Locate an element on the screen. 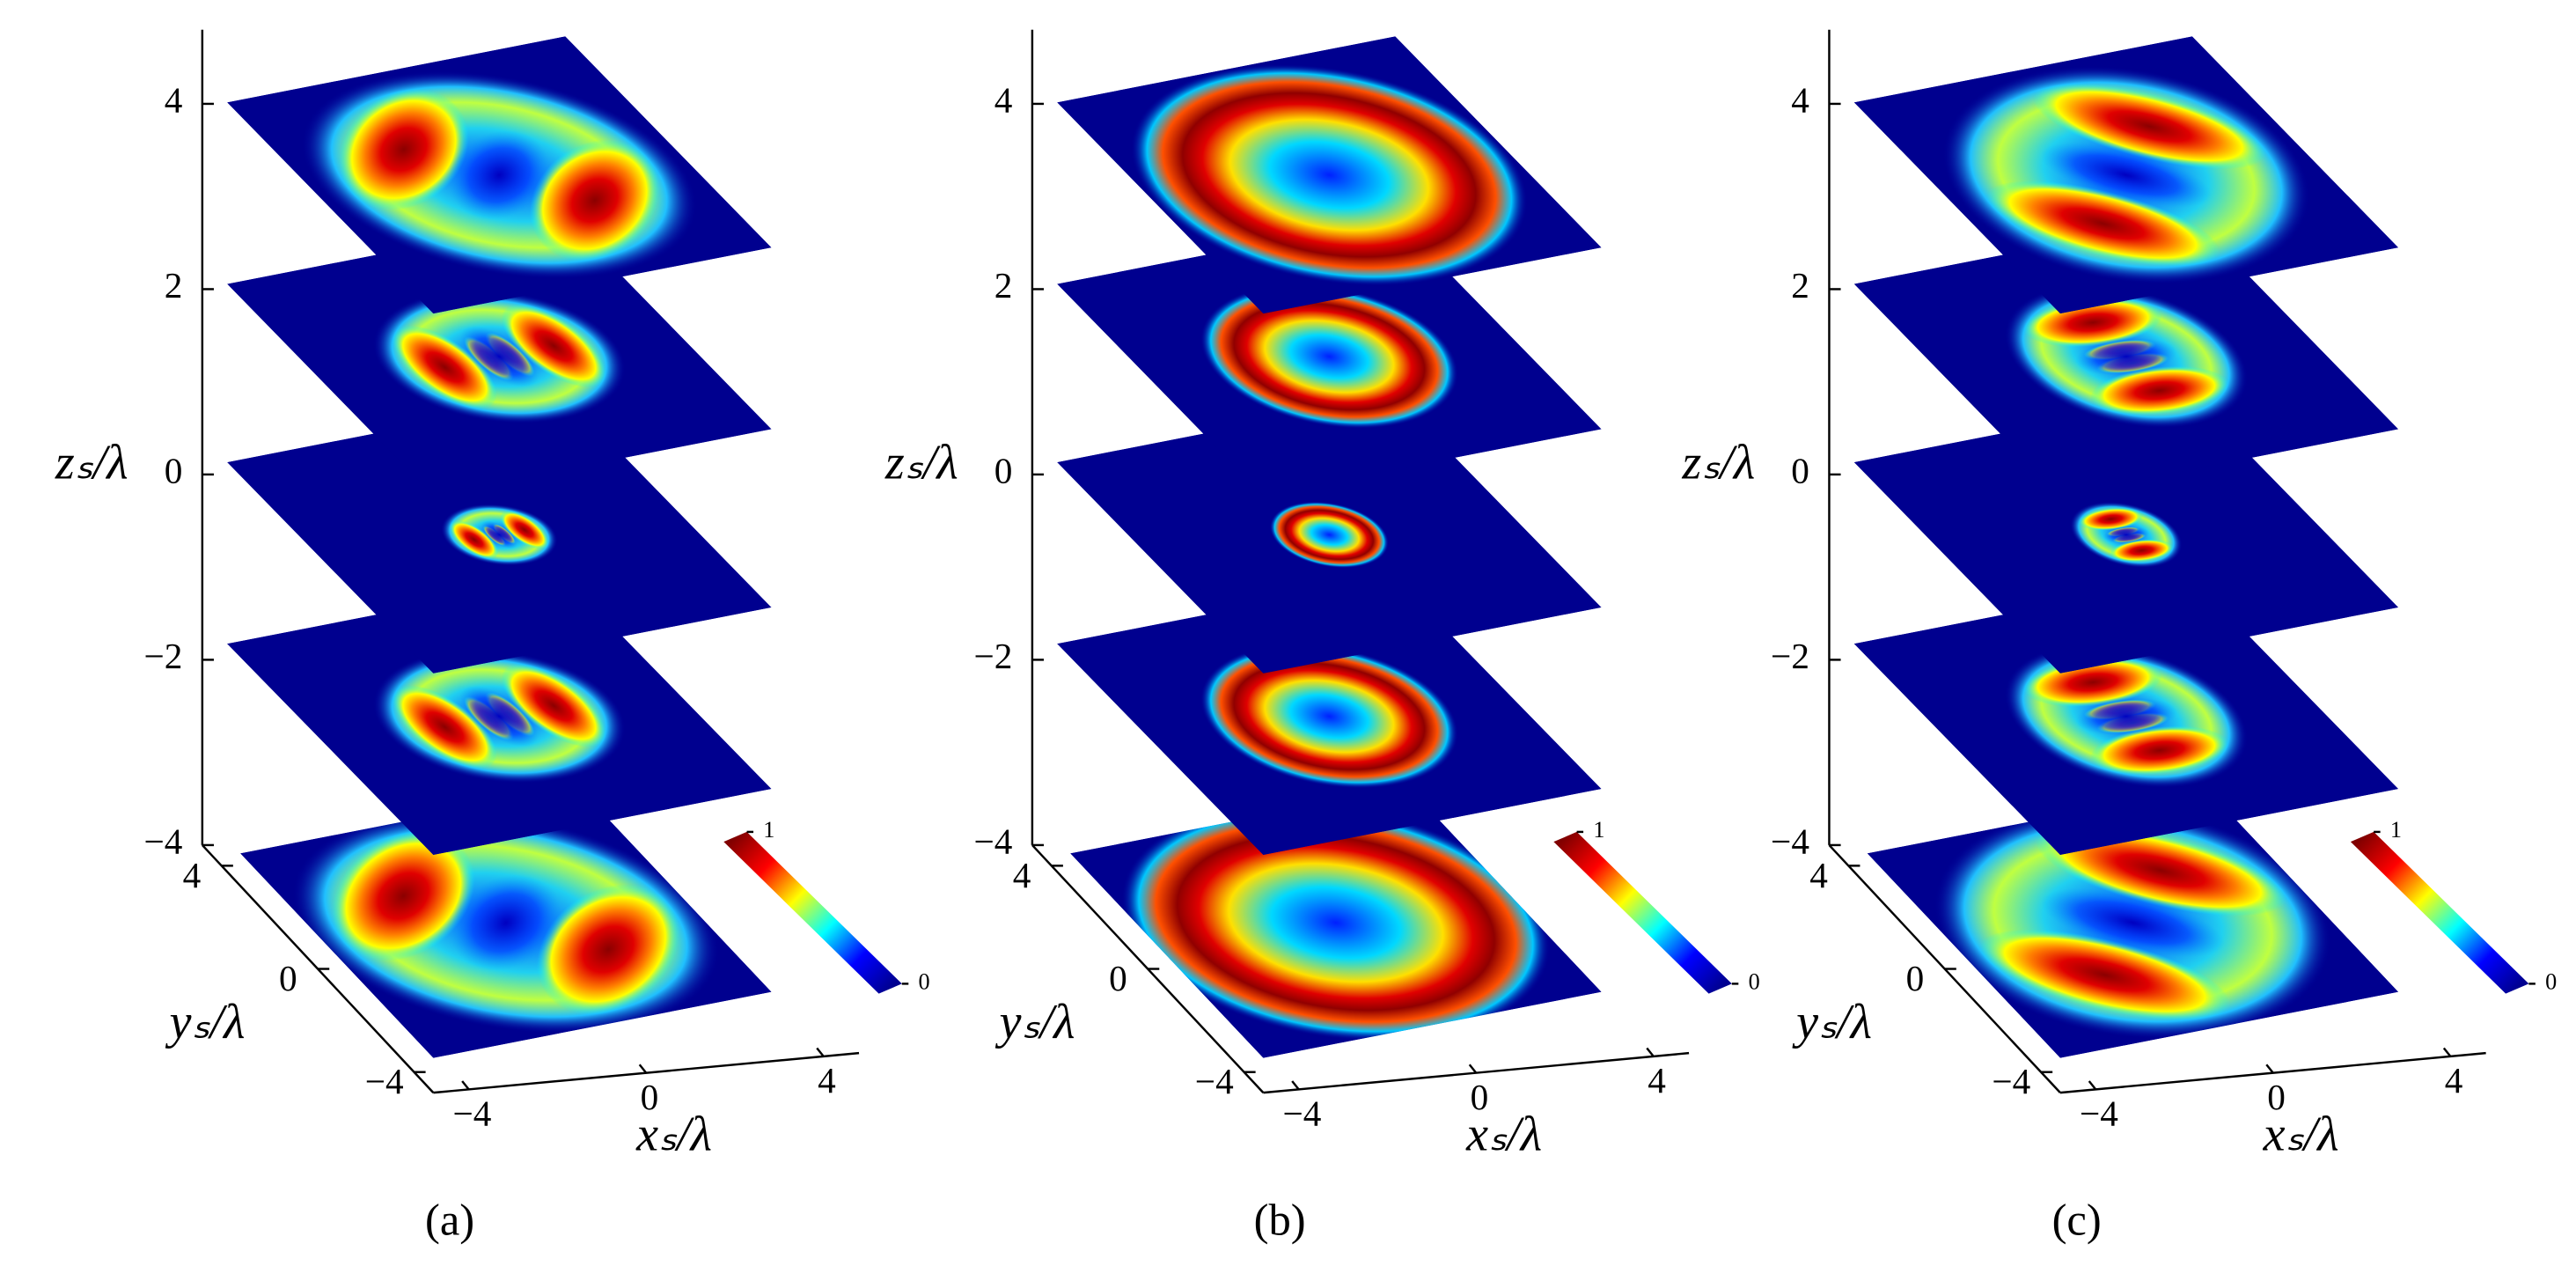  panel-caption: (b) is located at coordinates (1280, 1220).